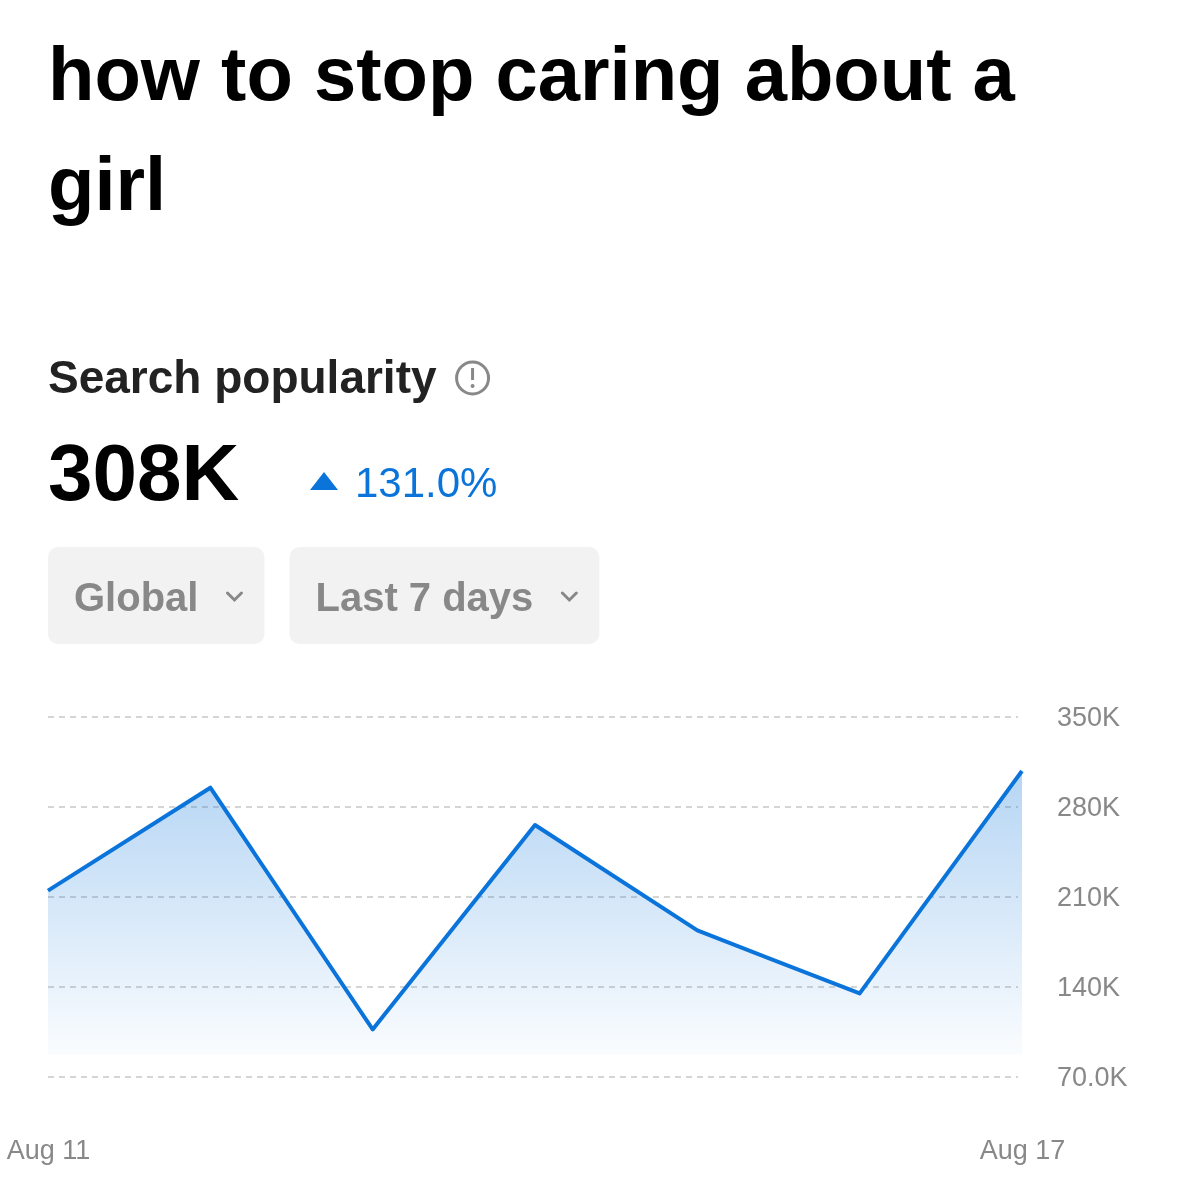 The width and height of the screenshot is (1179, 1197). I want to click on y-tick-label: 350K, so click(1089, 717).